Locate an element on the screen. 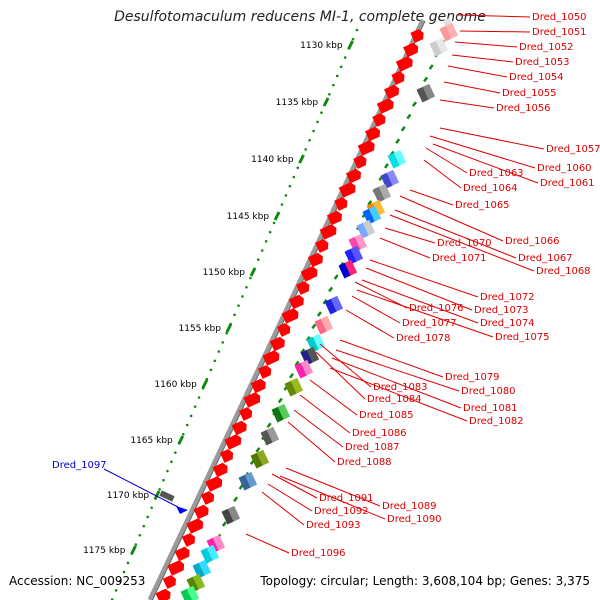 Image resolution: width=600 pixels, height=600 pixels. gene-label: Dred_1068 is located at coordinates (563, 271).